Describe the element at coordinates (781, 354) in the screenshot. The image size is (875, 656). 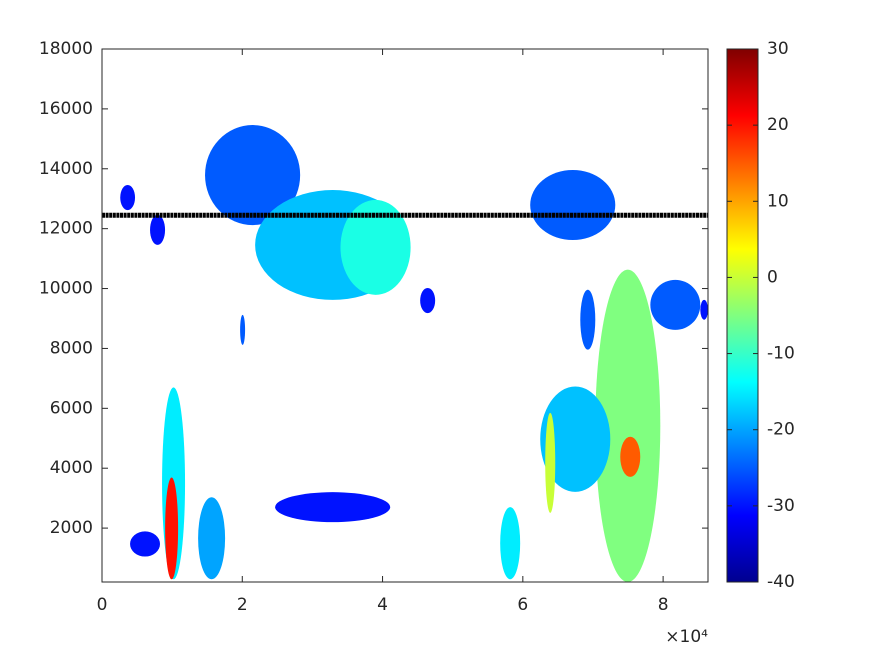
I see `colorbar-tick-label: -10` at that location.